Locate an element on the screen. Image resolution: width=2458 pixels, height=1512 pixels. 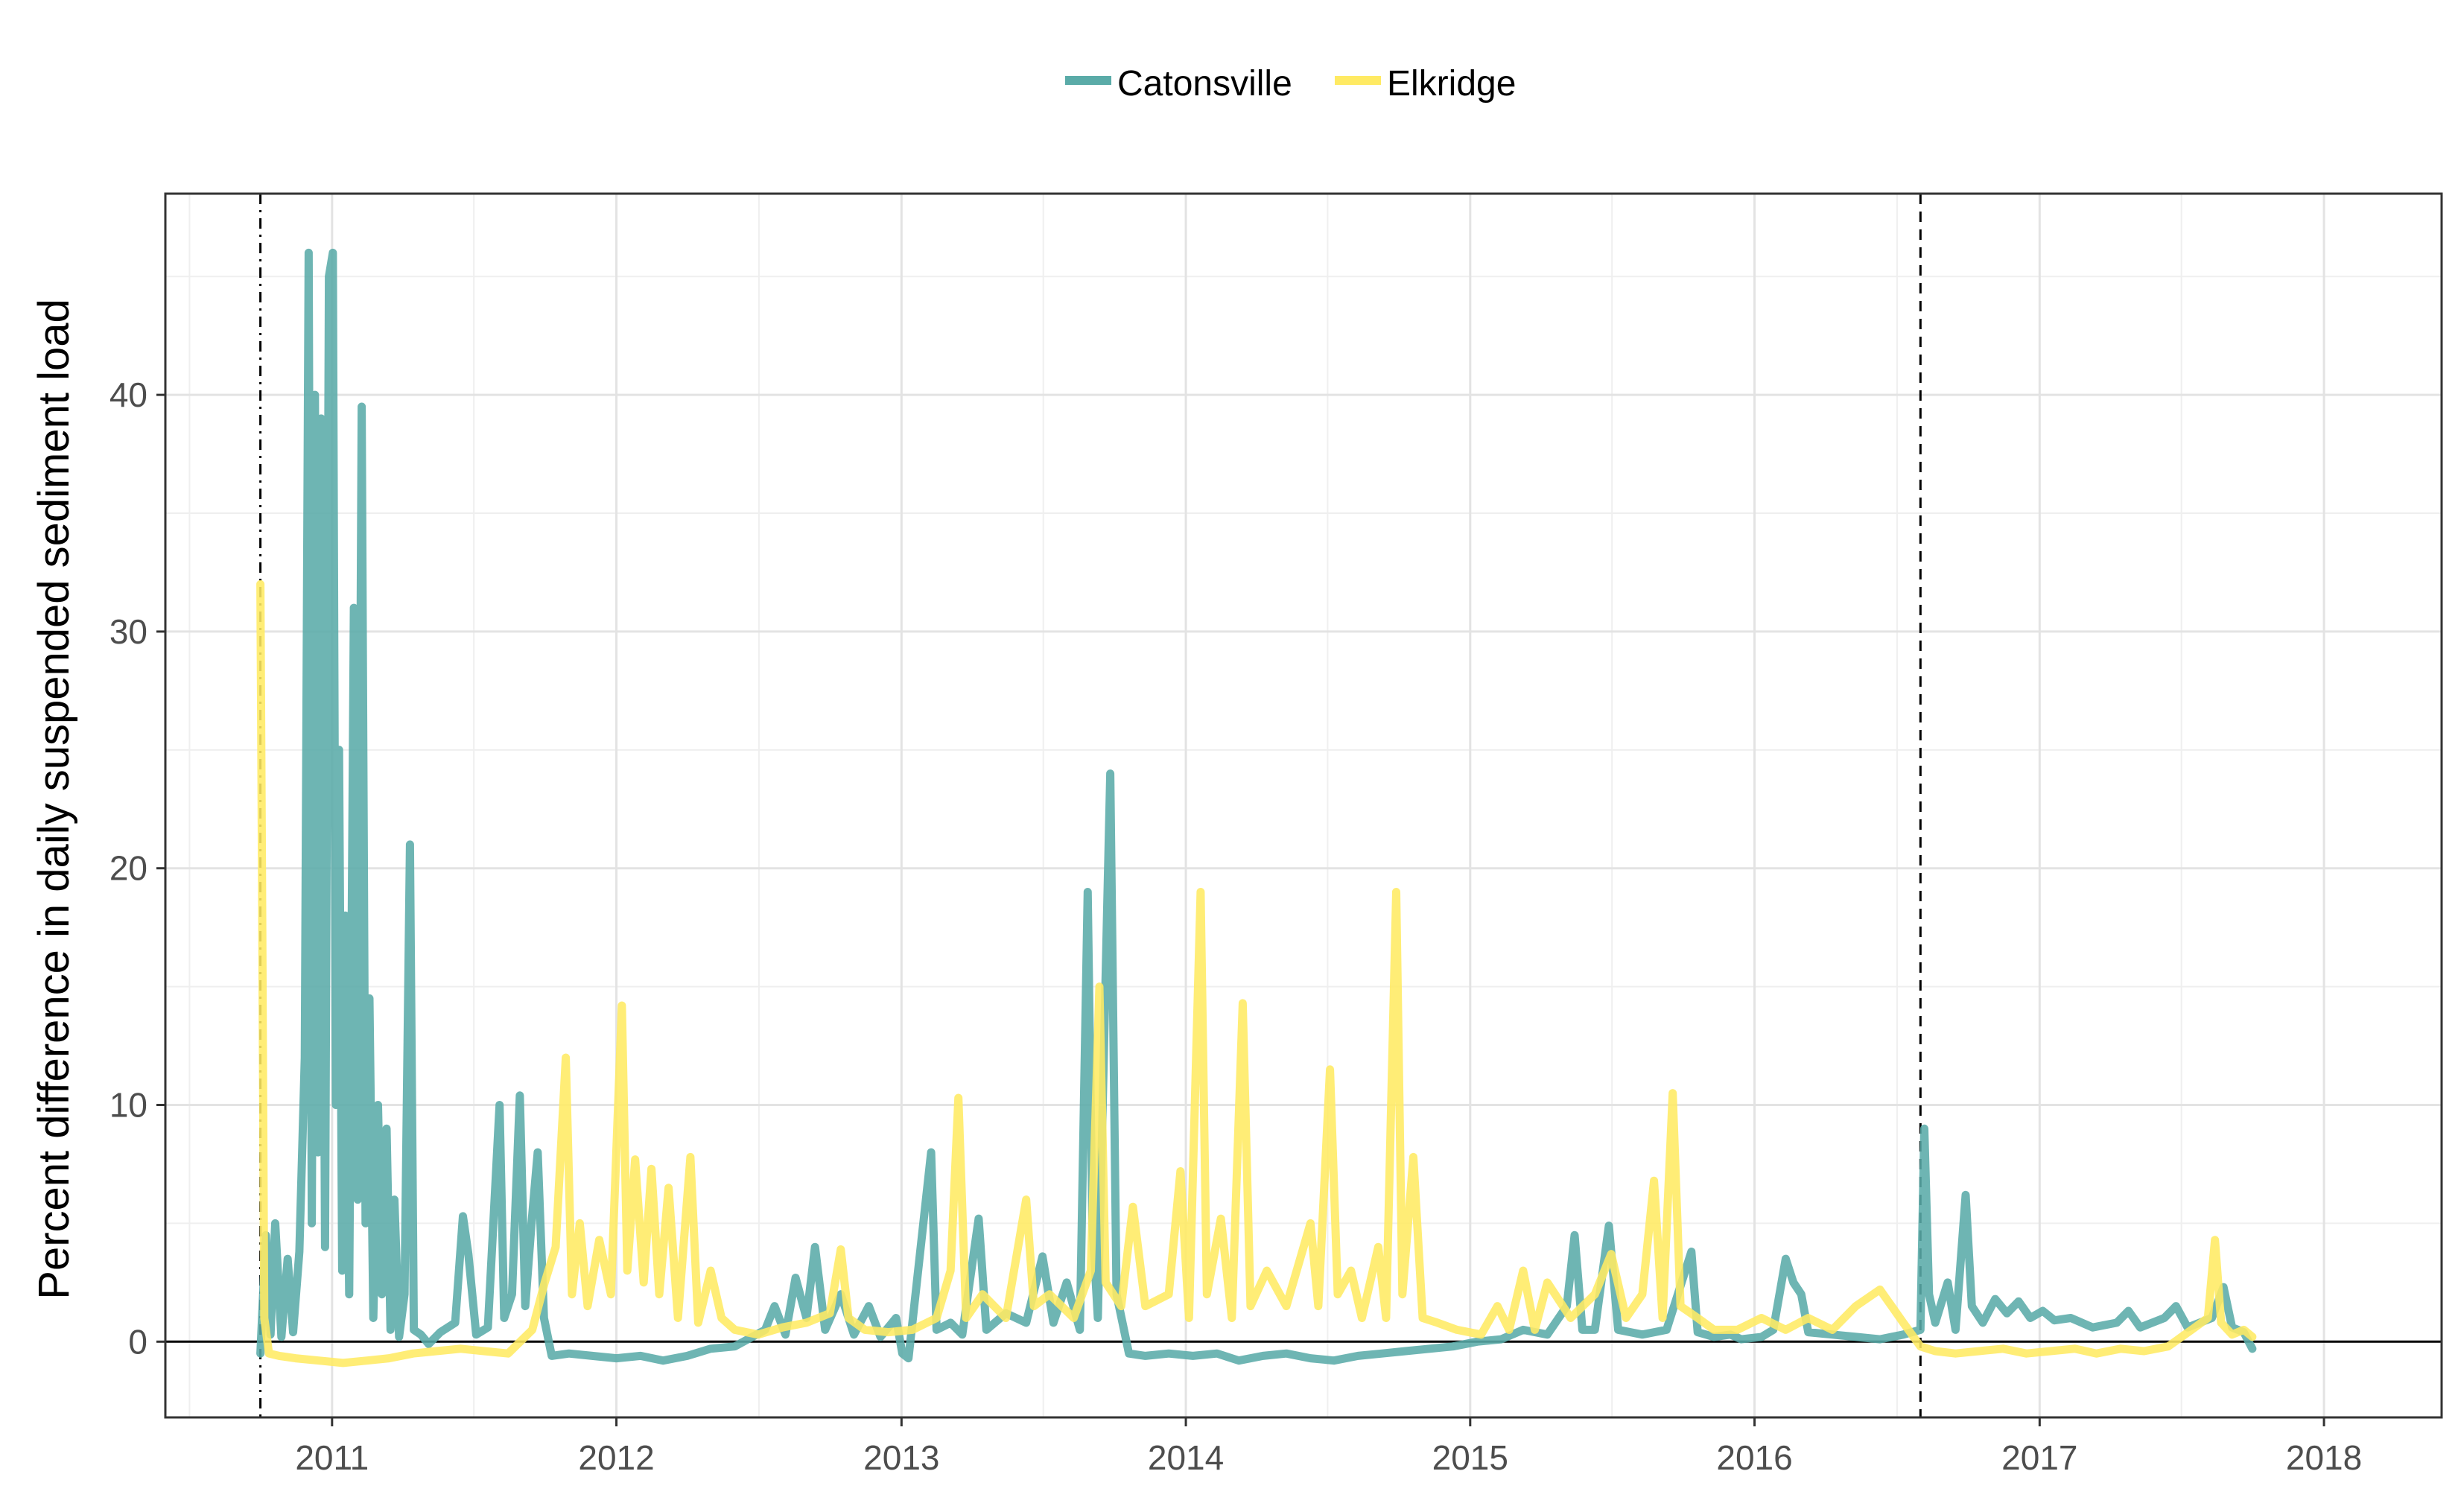
x-tick-label: 2011 is located at coordinates (332, 1457).